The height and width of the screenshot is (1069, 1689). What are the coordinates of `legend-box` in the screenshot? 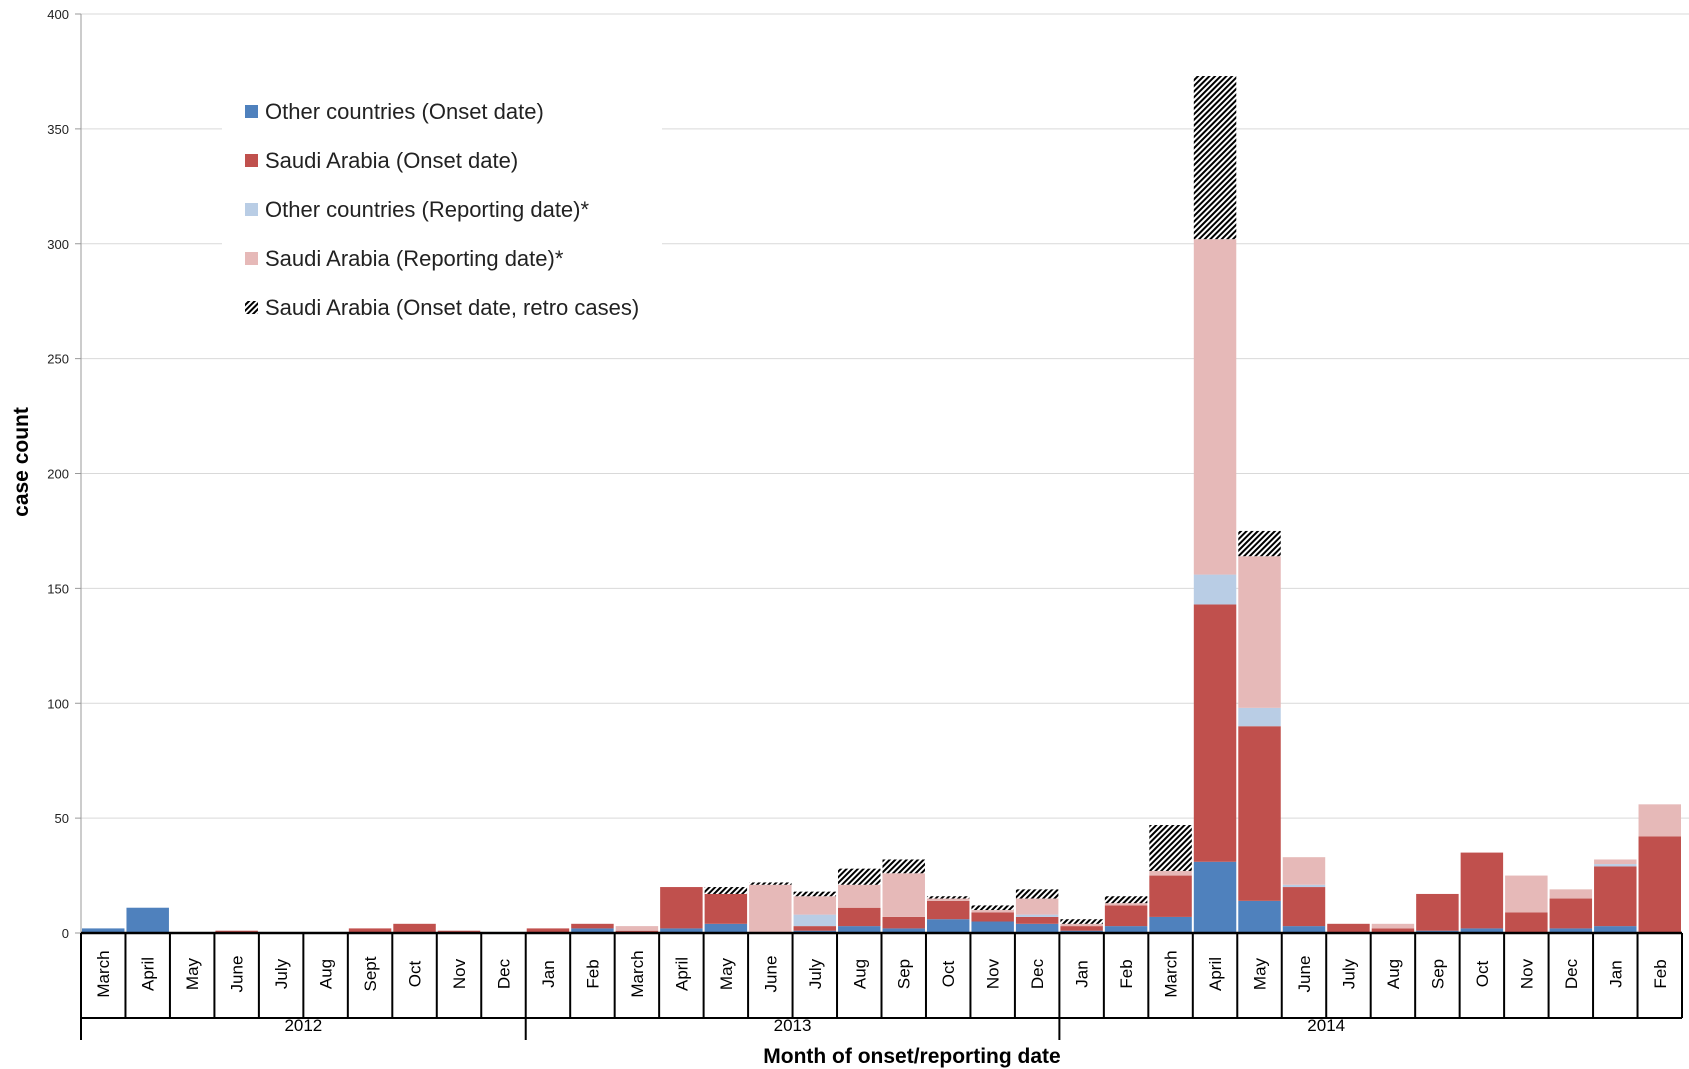 It's located at (442, 204).